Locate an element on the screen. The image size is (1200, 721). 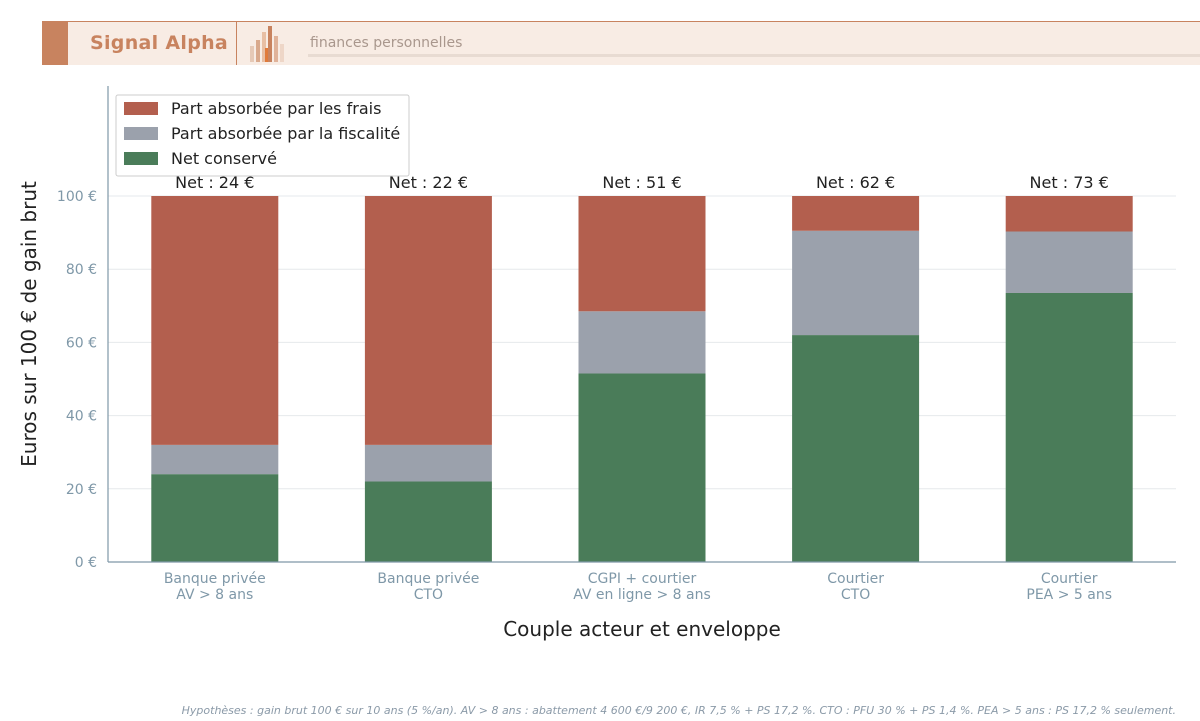
legend-box is located at coordinates (262, 135).